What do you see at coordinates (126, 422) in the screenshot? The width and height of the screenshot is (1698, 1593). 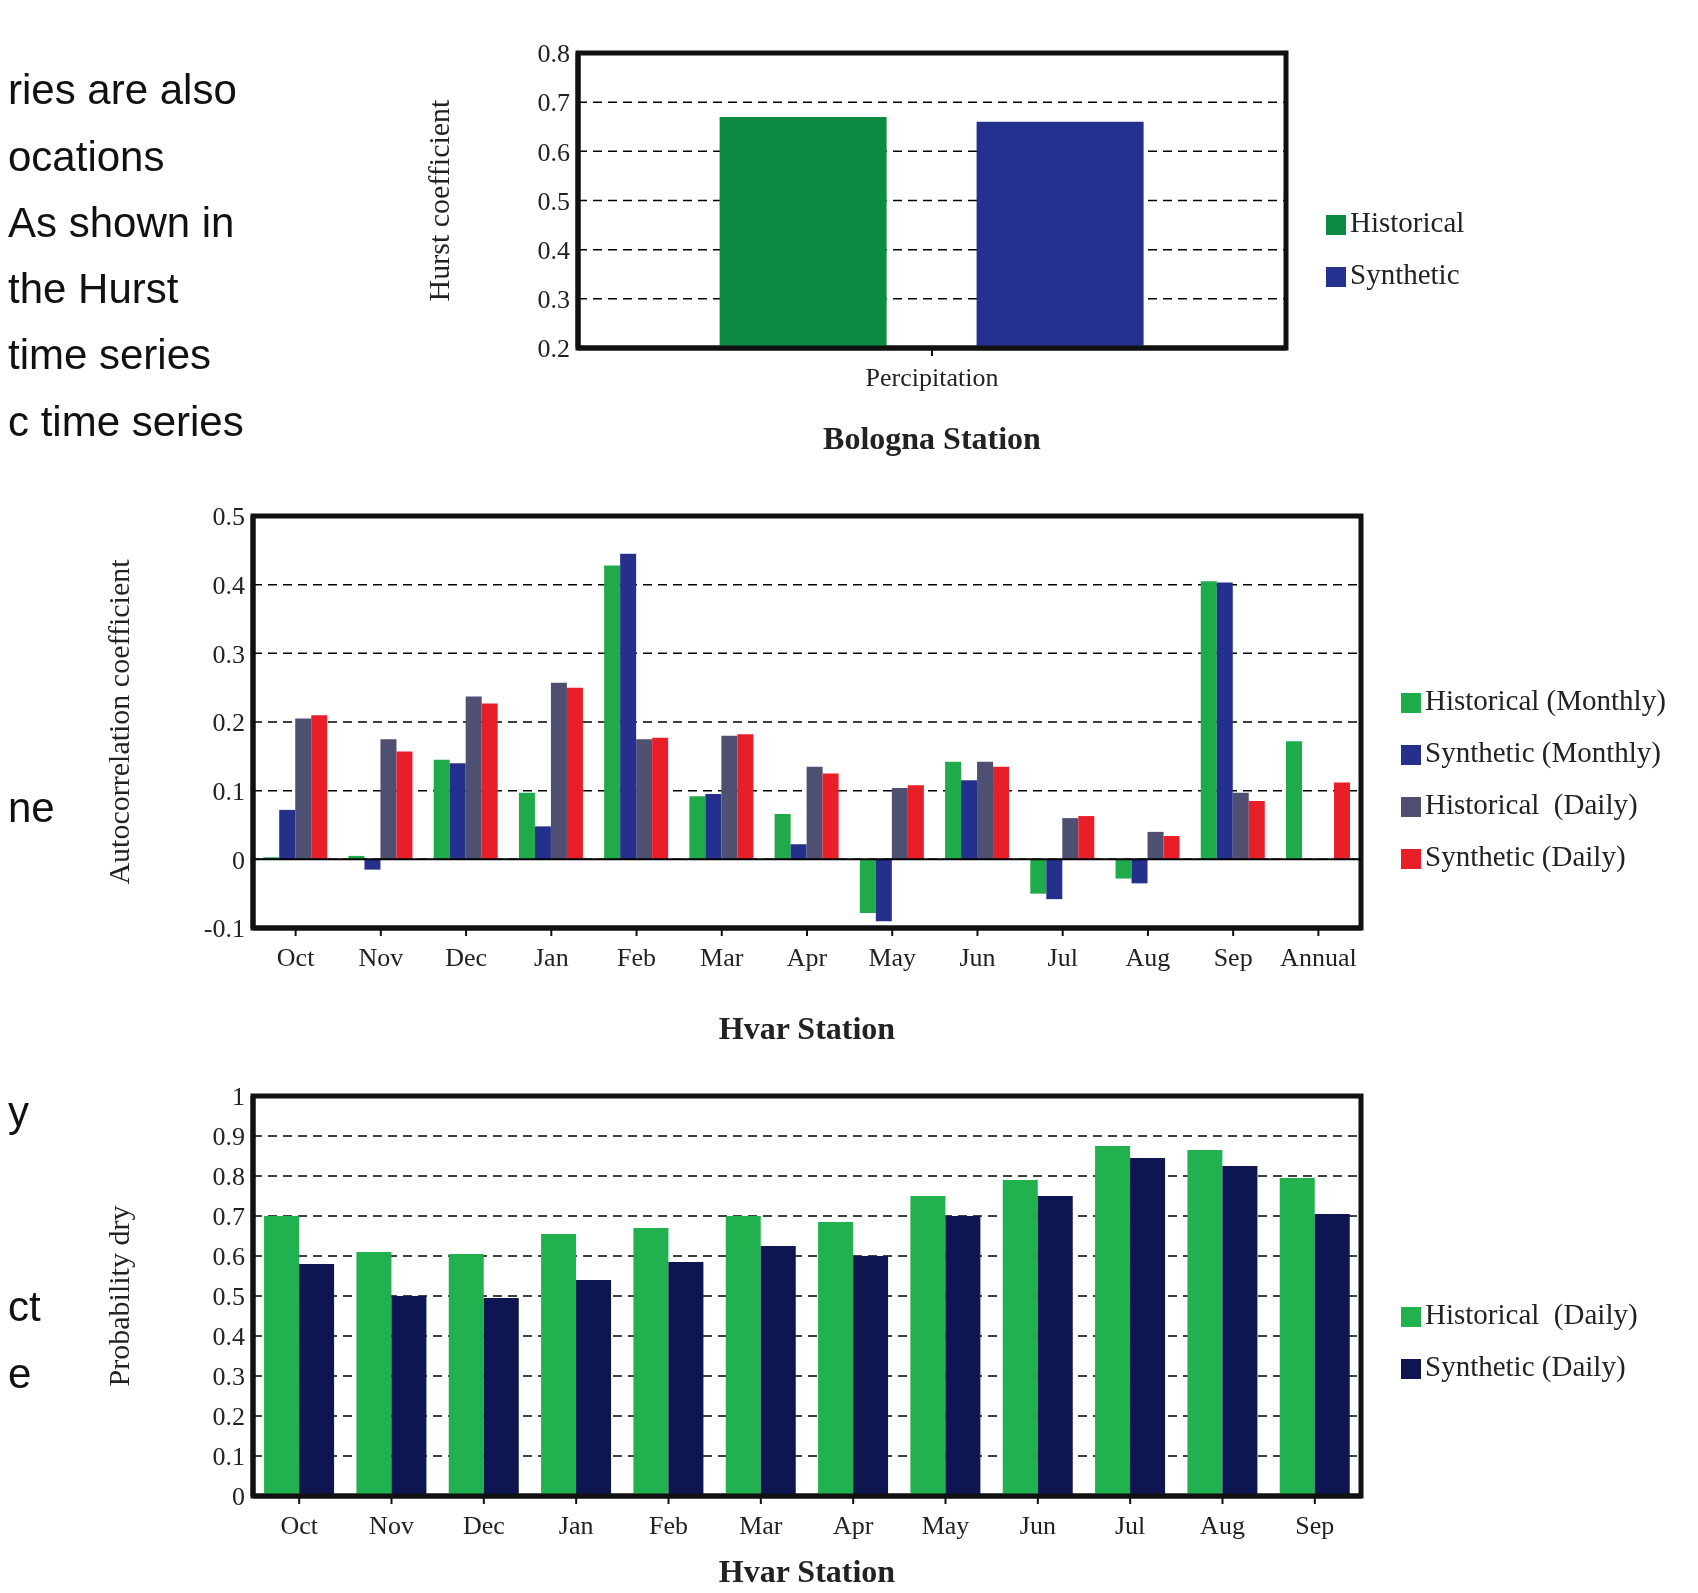 I see `text: c time series` at bounding box center [126, 422].